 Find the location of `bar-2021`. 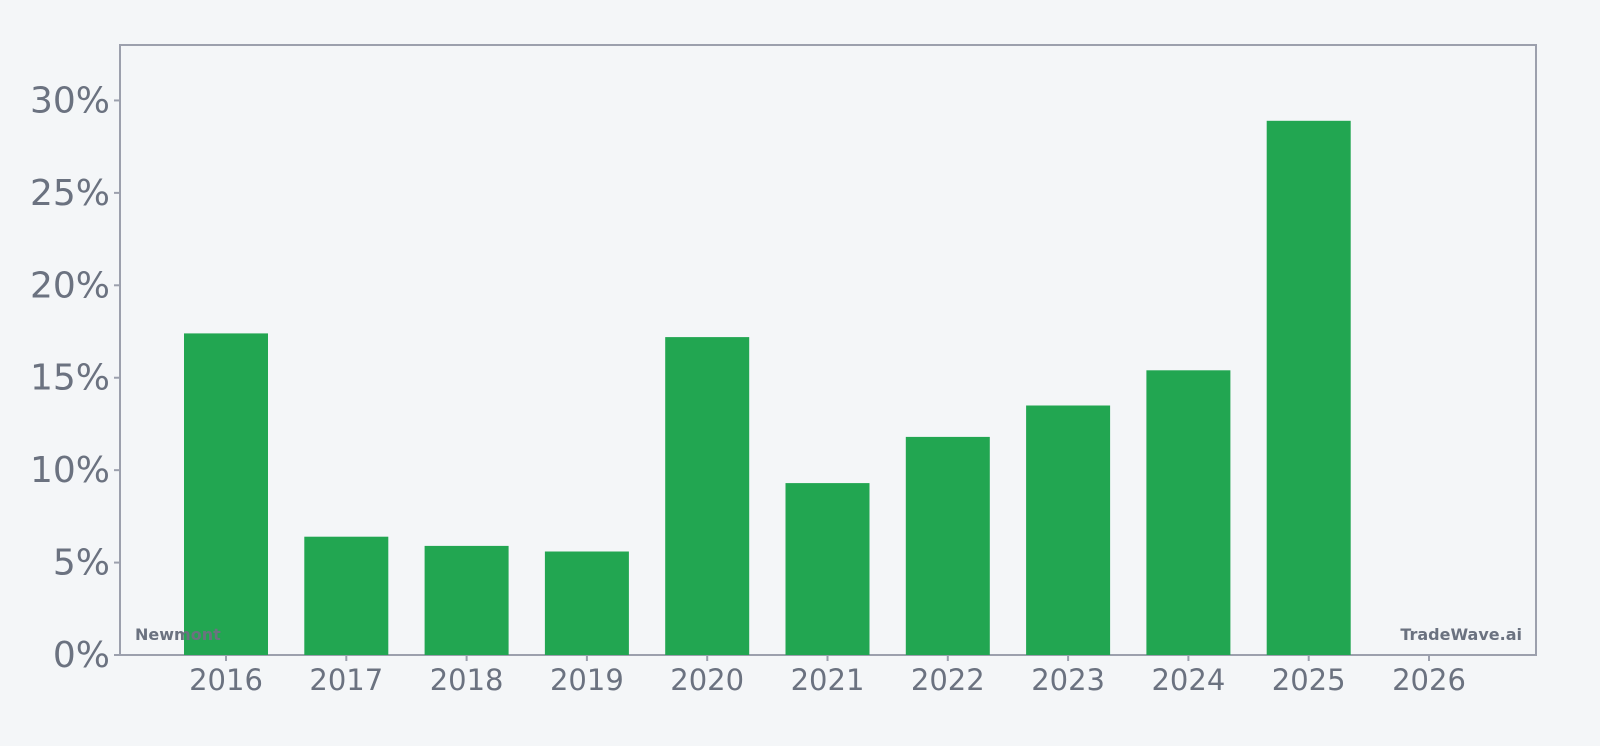

bar-2021 is located at coordinates (827, 569).